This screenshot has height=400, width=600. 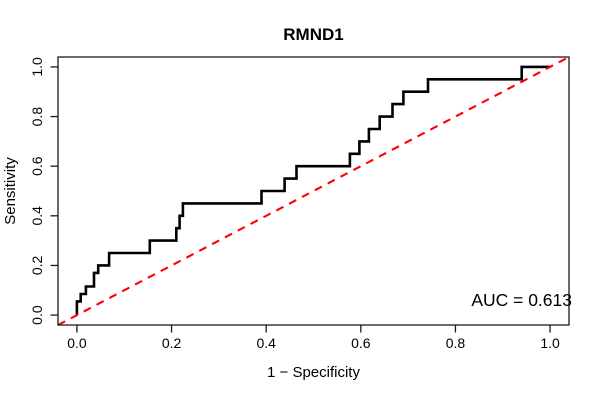 What do you see at coordinates (37, 117) in the screenshot?
I see `y-tick-label: 0.8` at bounding box center [37, 117].